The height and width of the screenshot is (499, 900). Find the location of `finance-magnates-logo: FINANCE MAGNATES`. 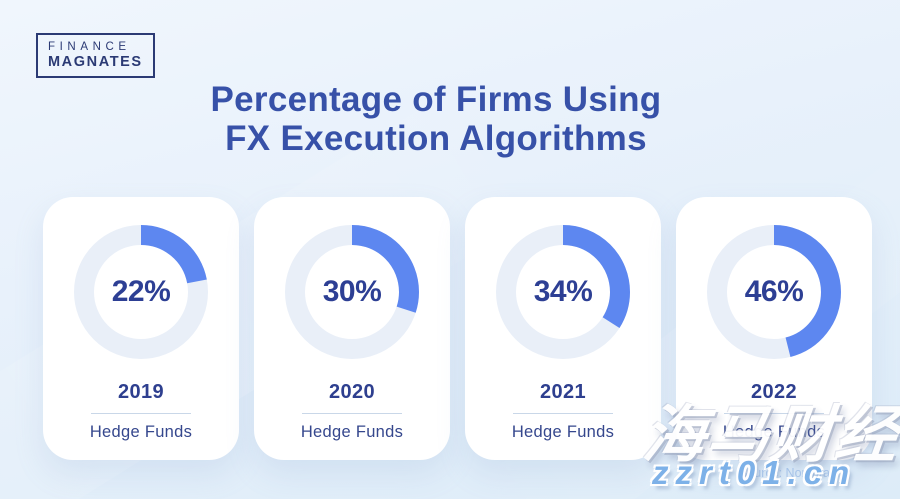

finance-magnates-logo: FINANCE MAGNATES is located at coordinates (95, 55).